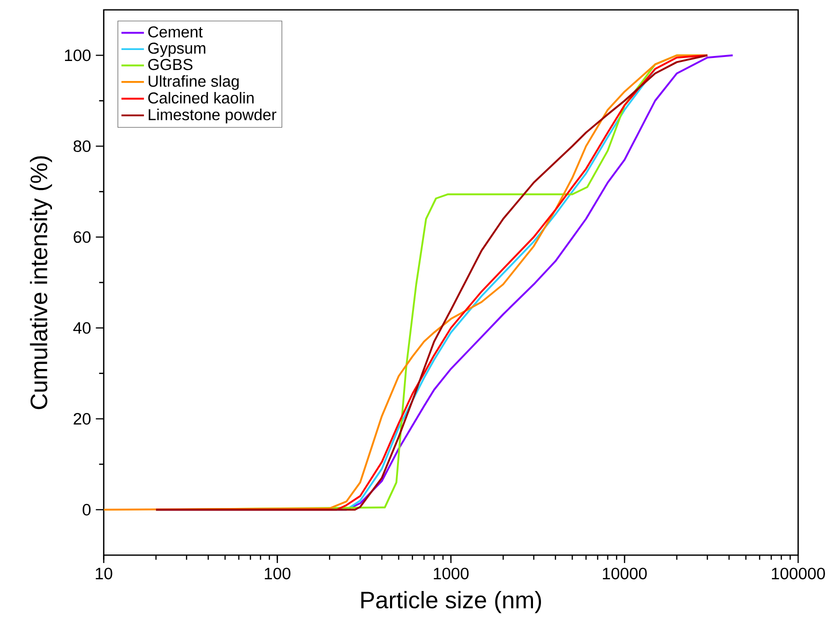 Image resolution: width=830 pixels, height=642 pixels. What do you see at coordinates (82, 328) in the screenshot?
I see `y-tick-label: 40` at bounding box center [82, 328].